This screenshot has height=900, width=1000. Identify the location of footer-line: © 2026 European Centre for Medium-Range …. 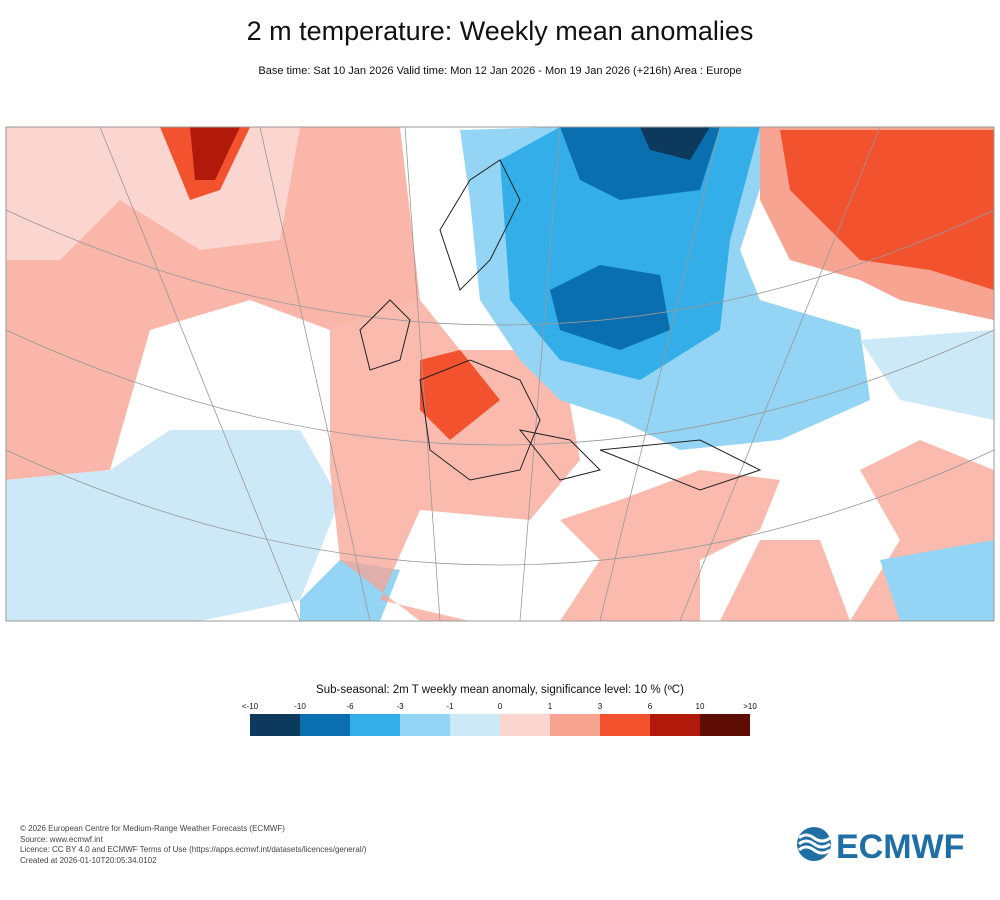
(152, 828).